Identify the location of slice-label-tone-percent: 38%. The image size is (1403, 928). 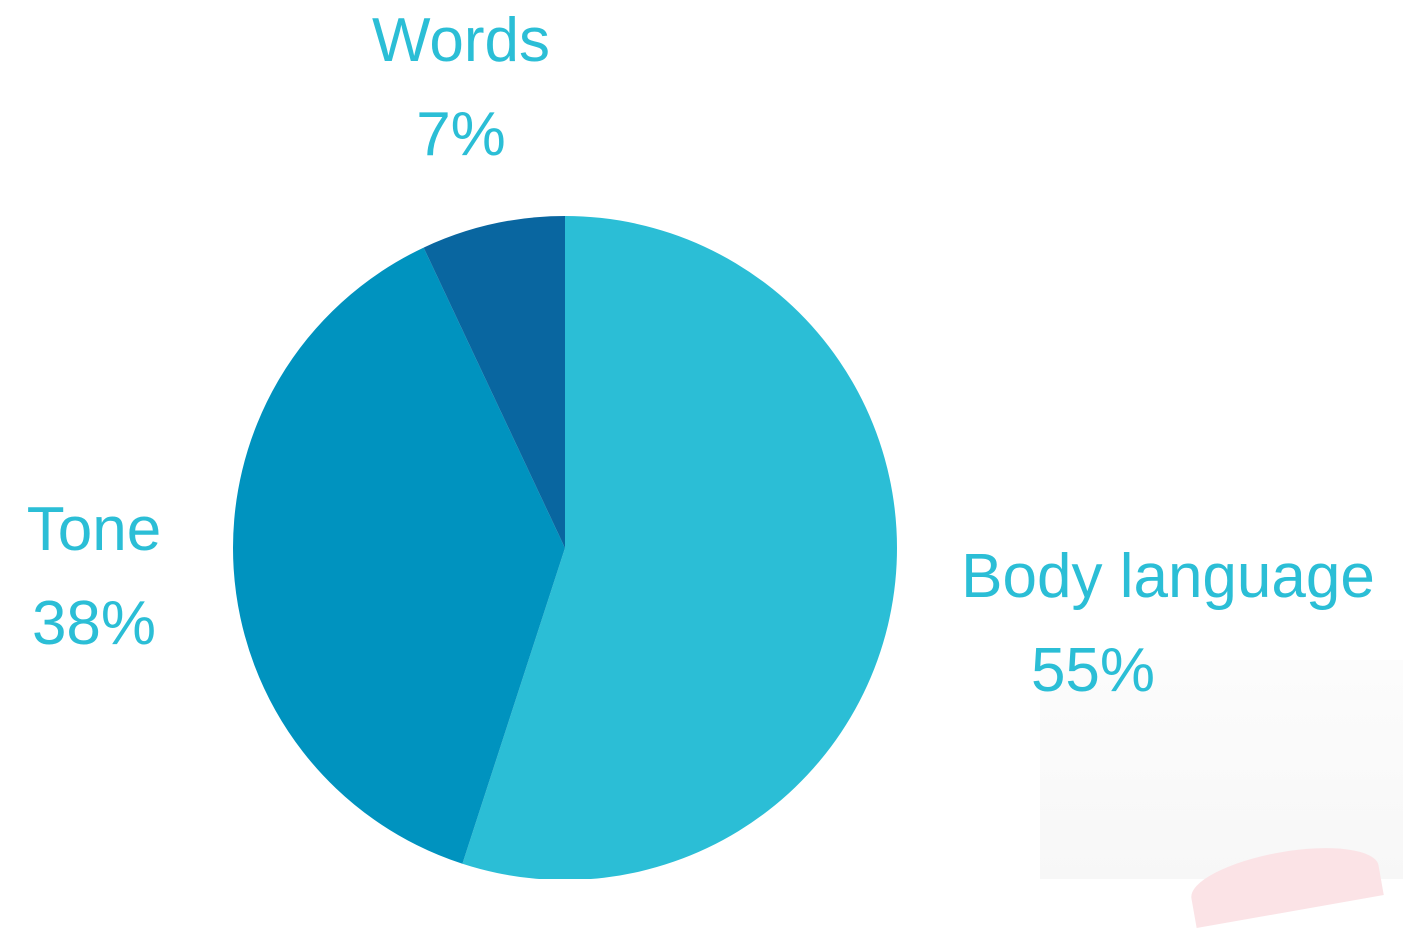
(94, 623).